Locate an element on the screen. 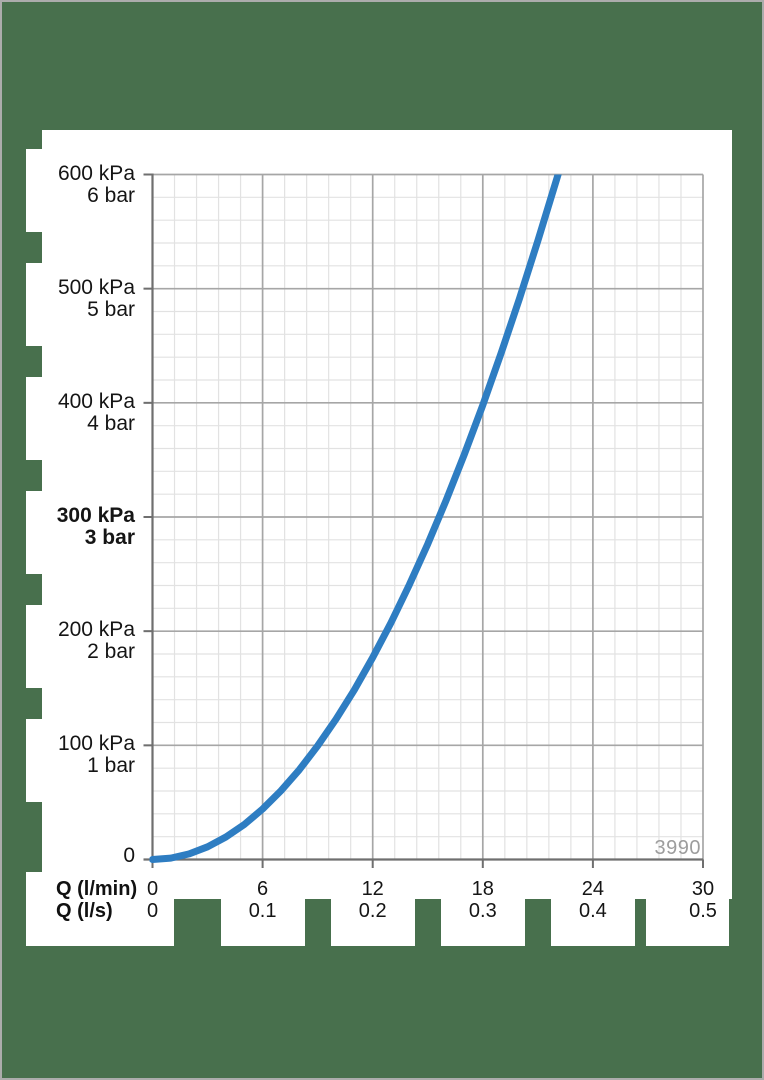  x-tick-label-ls-0.3: 0.3 is located at coordinates (482, 911).